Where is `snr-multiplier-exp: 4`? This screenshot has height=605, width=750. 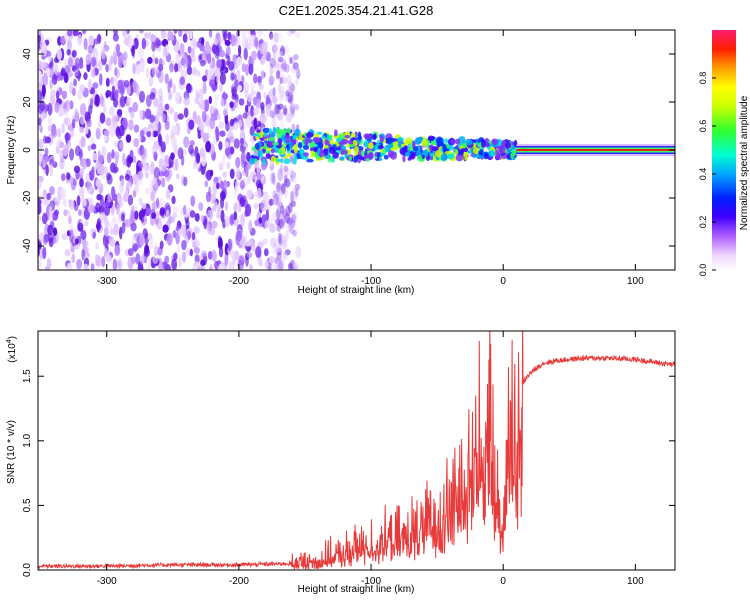 snr-multiplier-exp: 4 is located at coordinates (9, 341).